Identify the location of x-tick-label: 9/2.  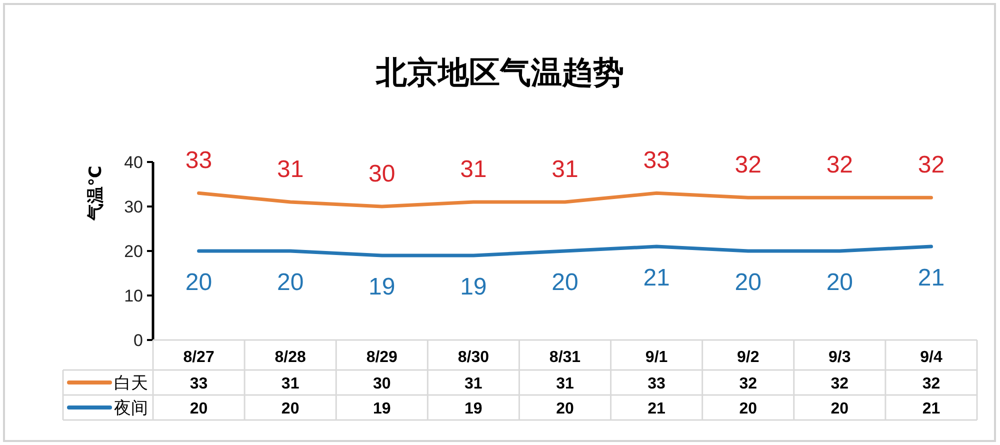
(748, 357).